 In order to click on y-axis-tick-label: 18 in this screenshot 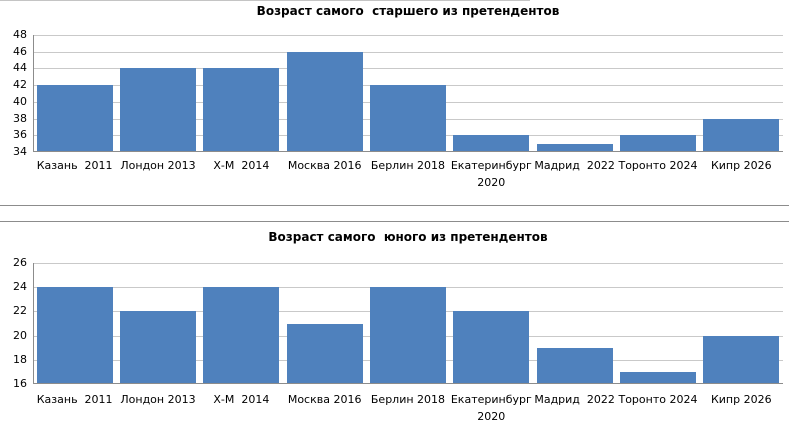, I will do `click(20, 359)`.